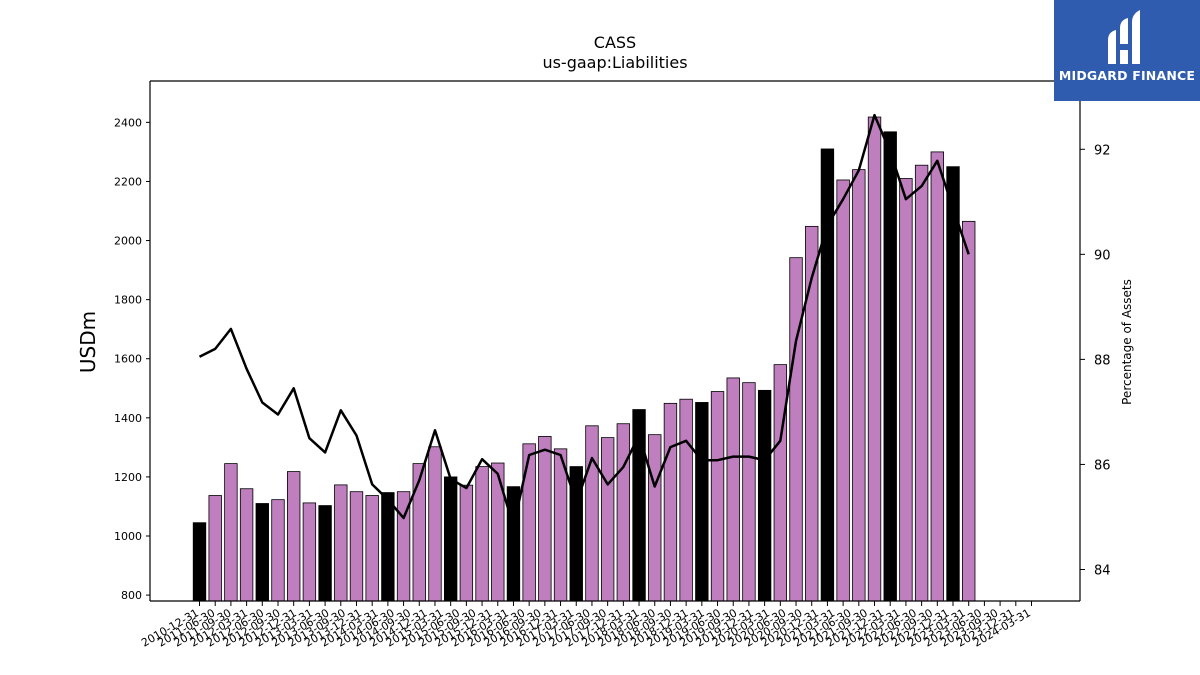 The image size is (1200, 675). What do you see at coordinates (1102, 570) in the screenshot?
I see `y2-tick-label: 84` at bounding box center [1102, 570].